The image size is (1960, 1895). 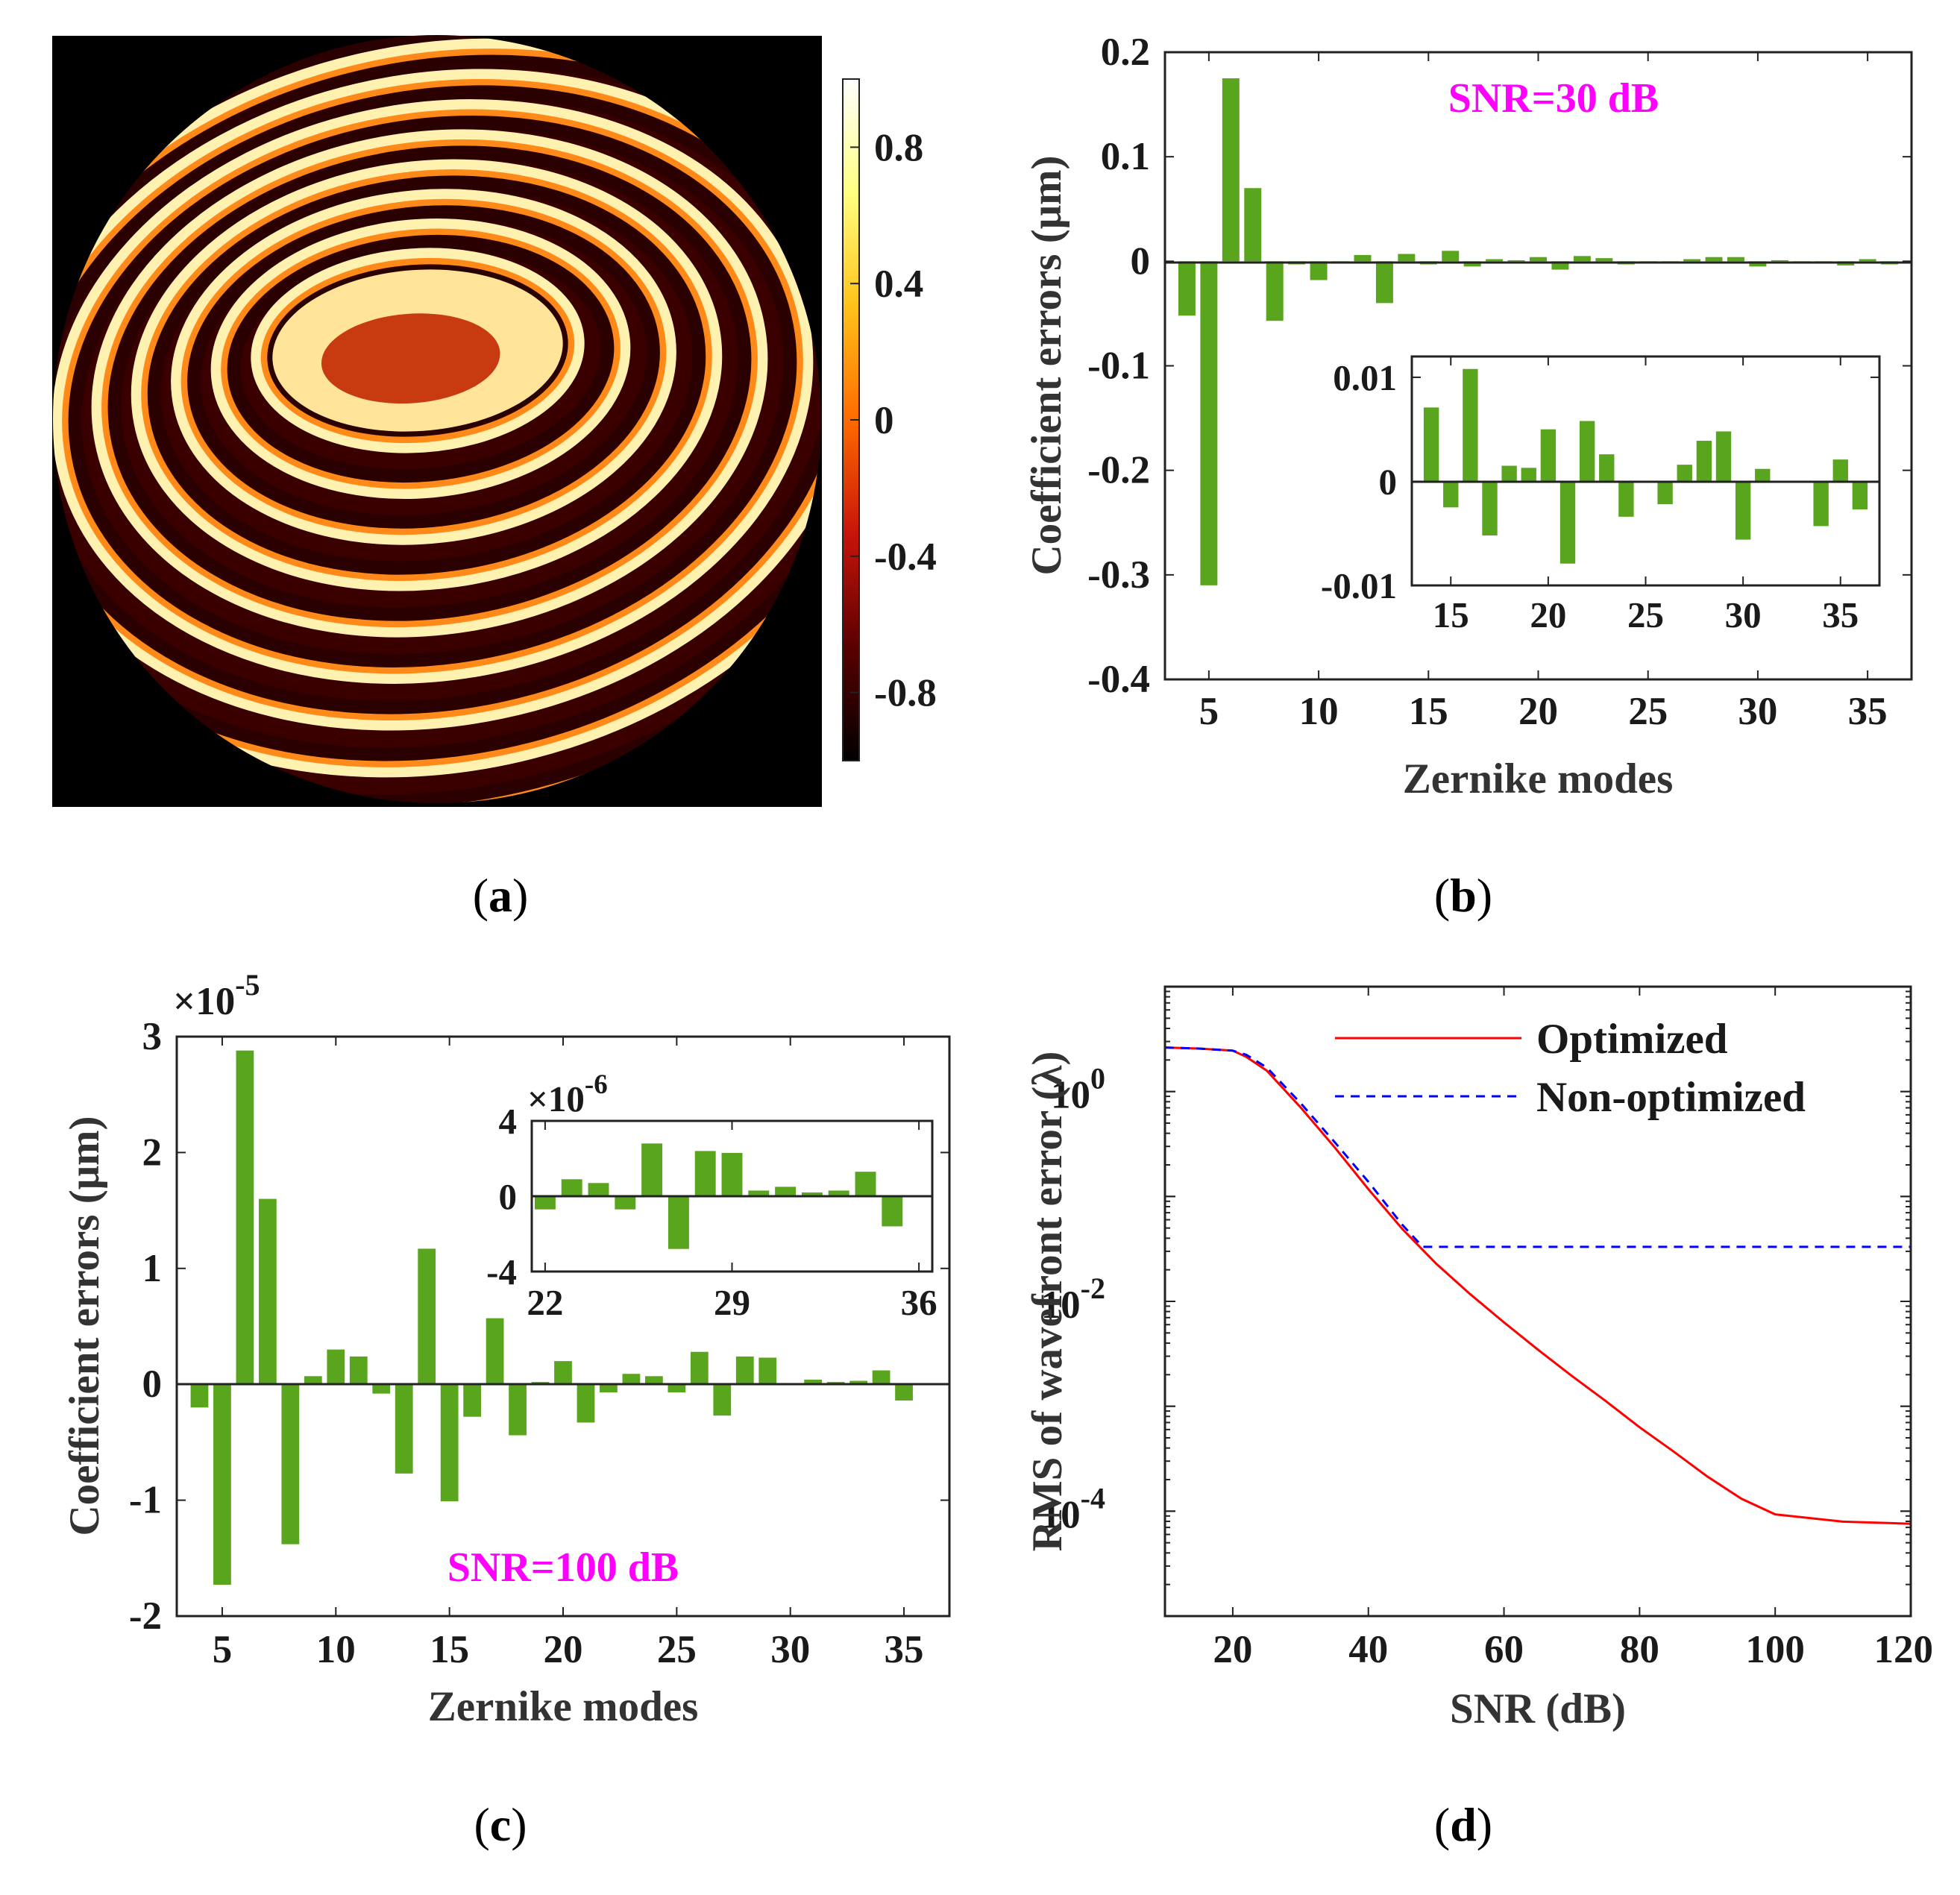 What do you see at coordinates (1537, 1147) in the screenshot?
I see `non-optimized-line` at bounding box center [1537, 1147].